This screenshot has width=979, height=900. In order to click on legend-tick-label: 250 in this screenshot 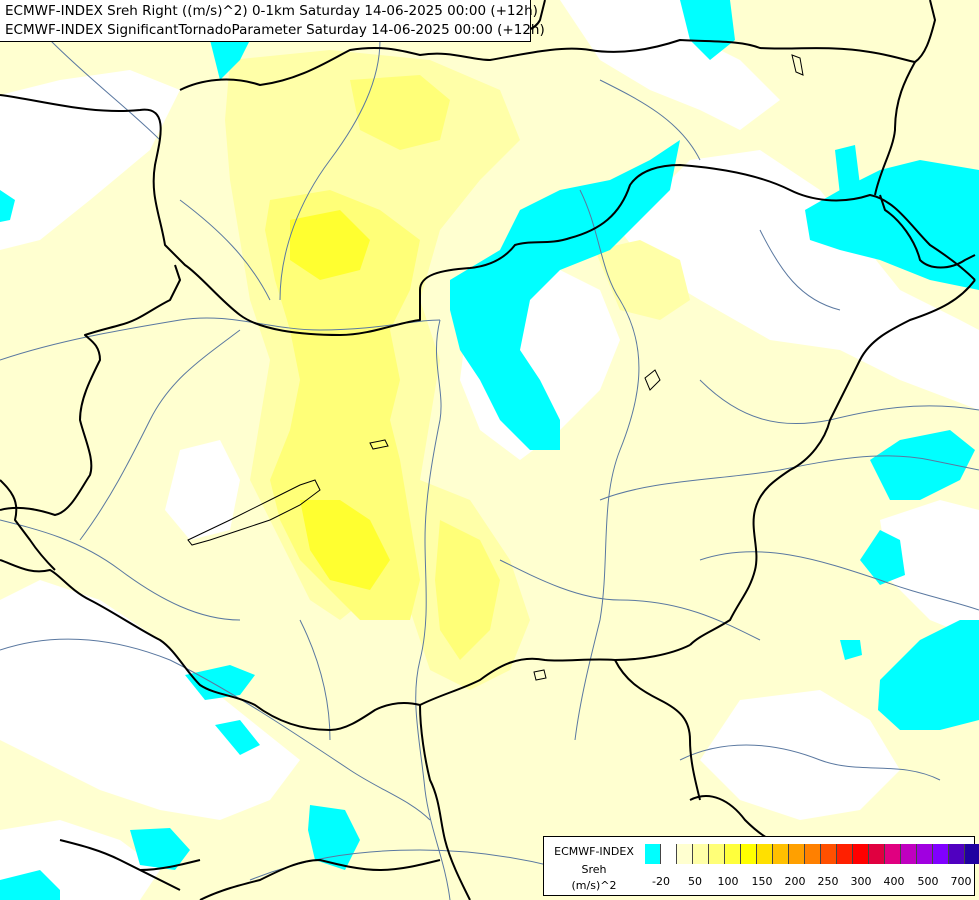, I will do `click(828, 881)`.